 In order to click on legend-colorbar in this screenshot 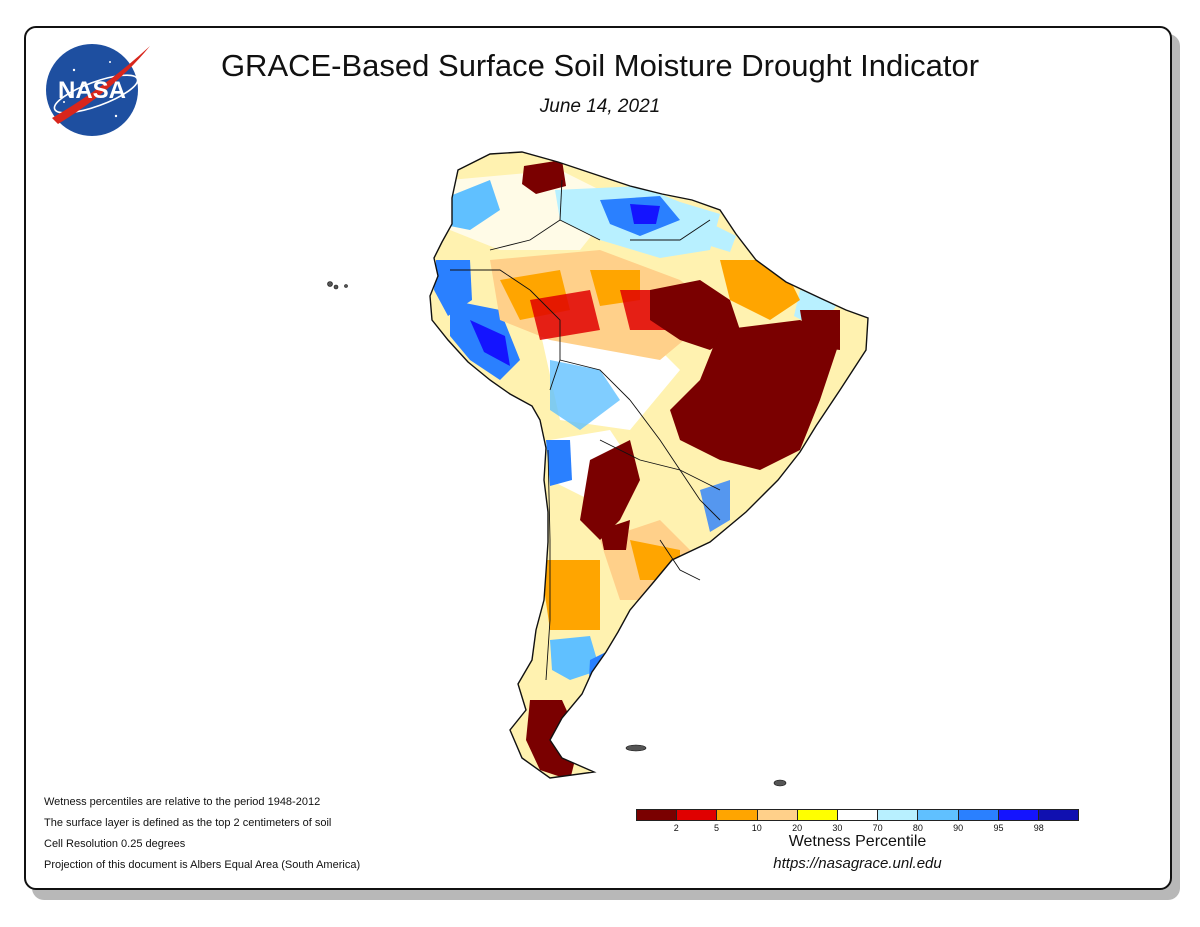, I will do `click(857, 815)`.